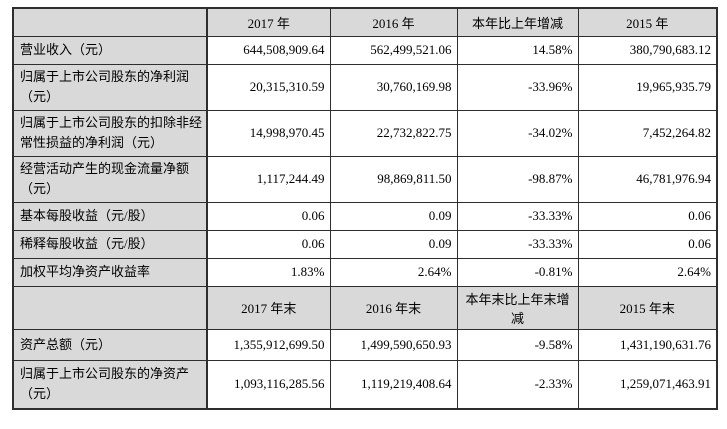 The height and width of the screenshot is (429, 727). I want to click on value-2017: 1,117,244.49, so click(268, 179).